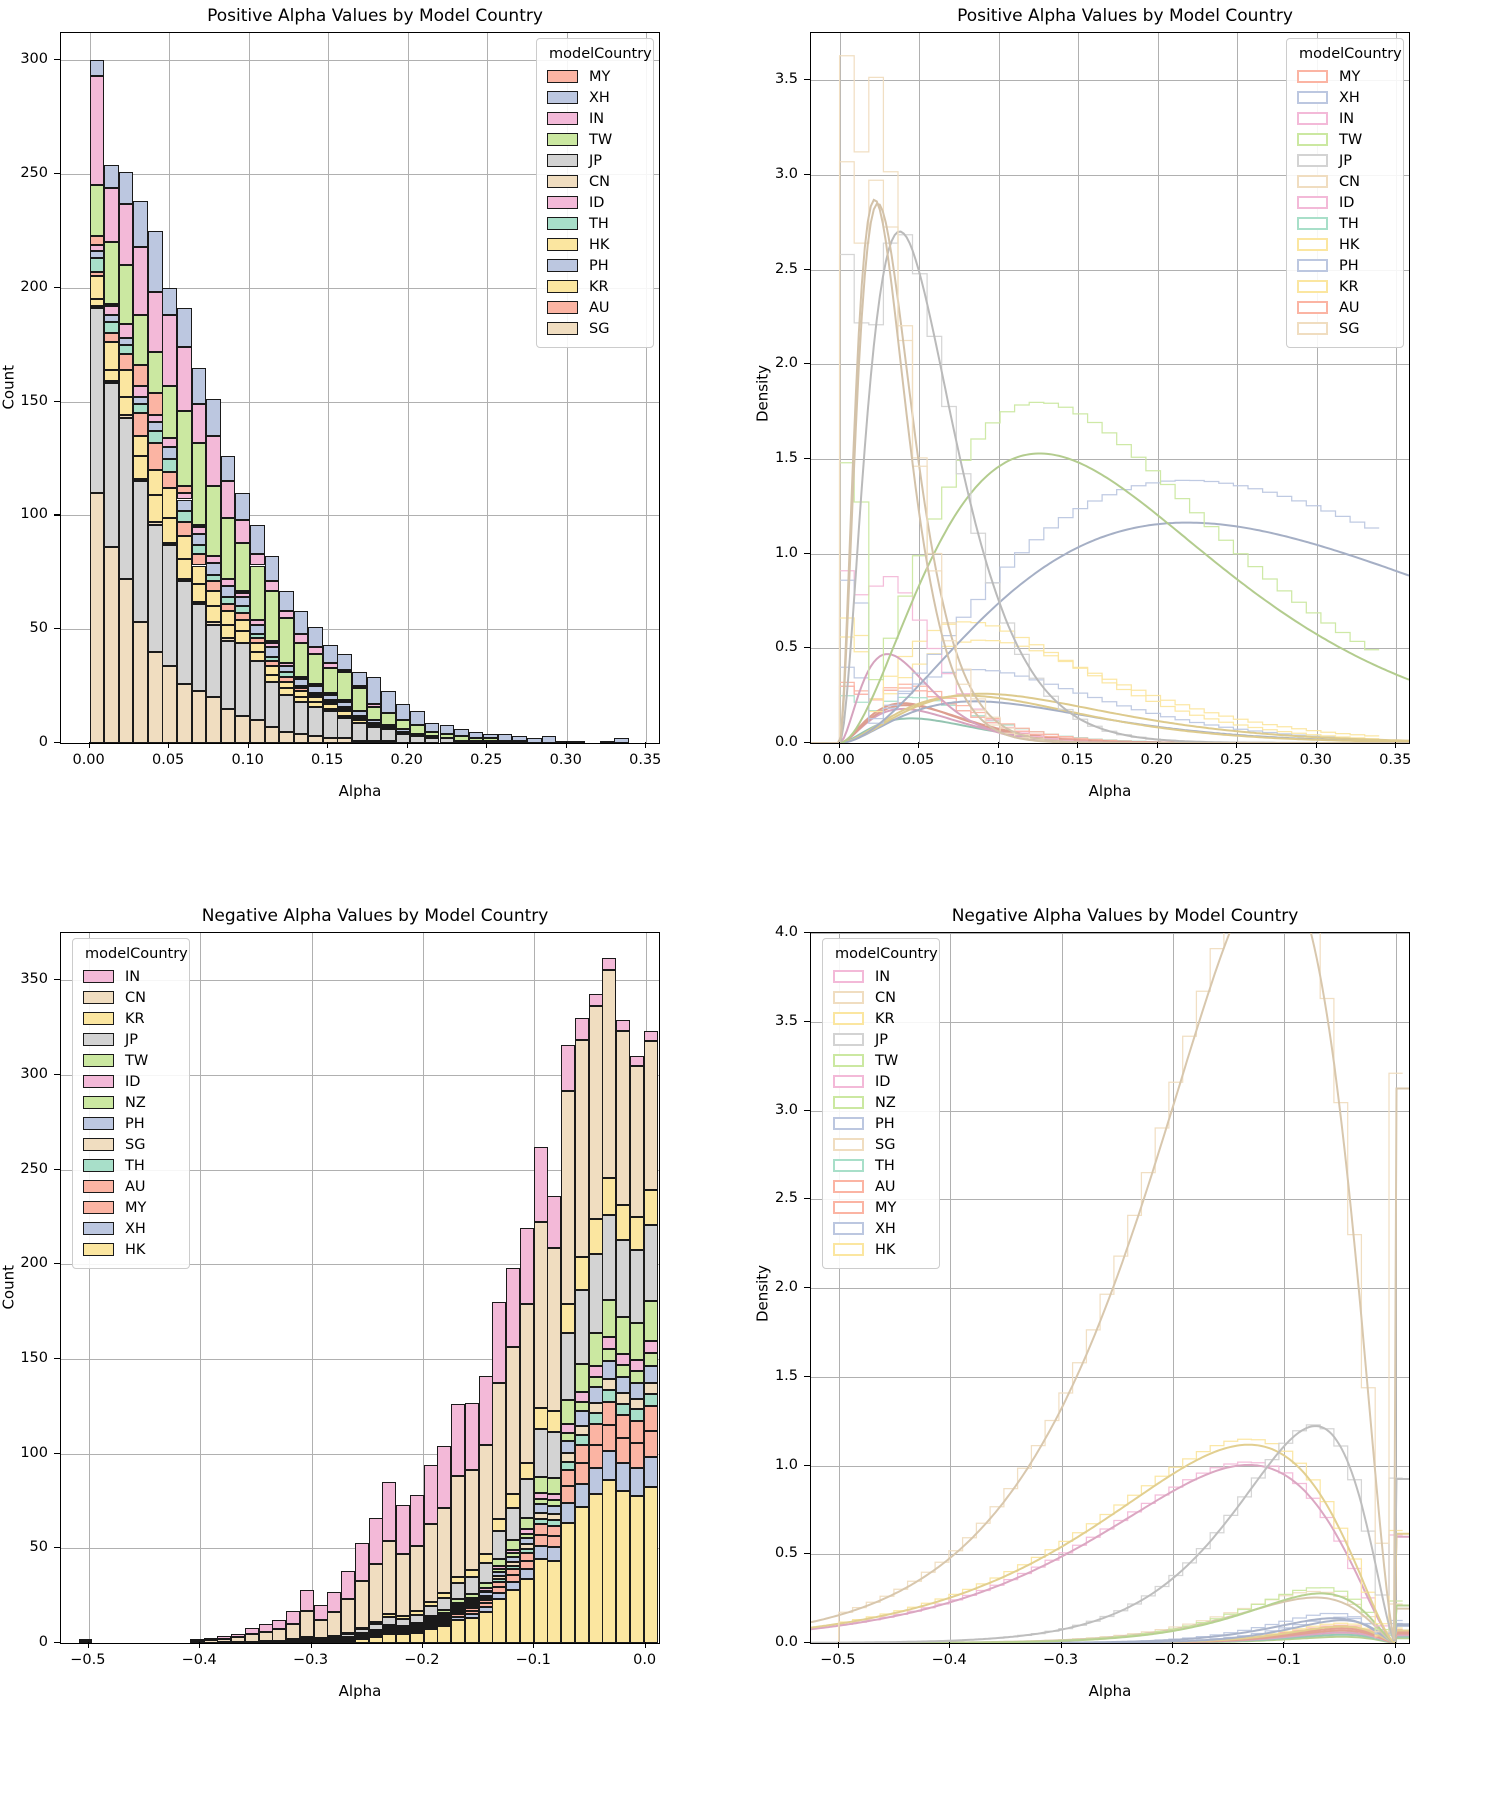 This screenshot has width=1500, height=1800. I want to click on legend-label: ID, so click(1347, 202).